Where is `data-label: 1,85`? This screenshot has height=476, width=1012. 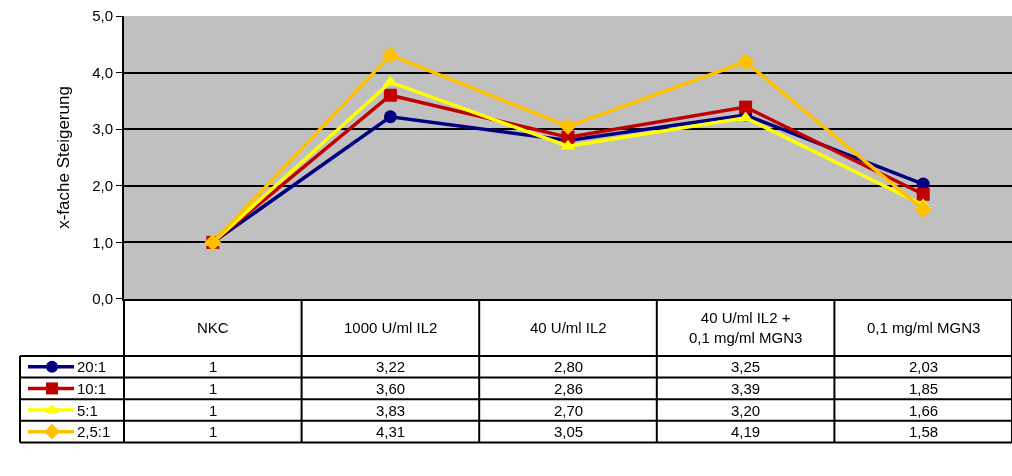 data-label: 1,85 is located at coordinates (924, 388).